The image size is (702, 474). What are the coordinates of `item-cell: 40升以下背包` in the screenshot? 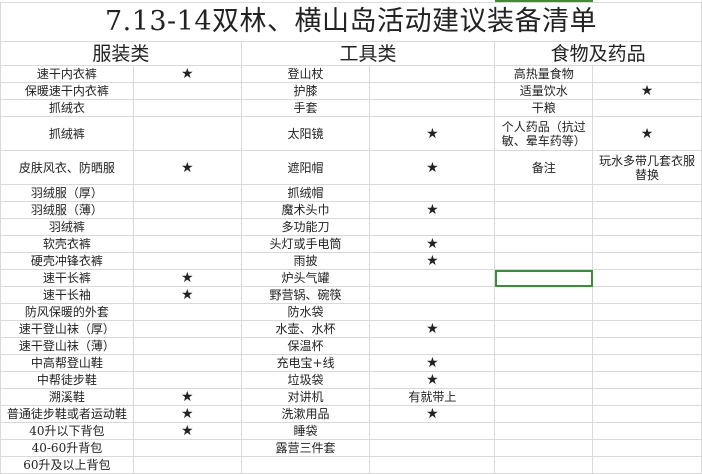 It's located at (67, 431).